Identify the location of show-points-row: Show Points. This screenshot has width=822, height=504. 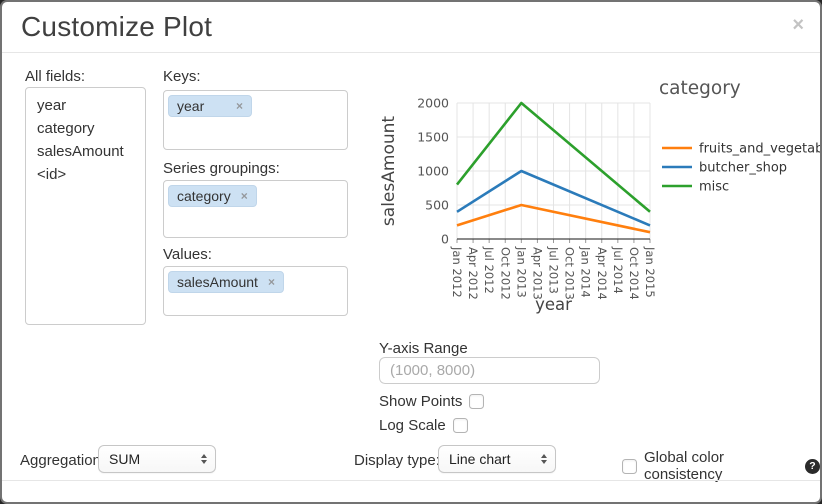
(432, 401).